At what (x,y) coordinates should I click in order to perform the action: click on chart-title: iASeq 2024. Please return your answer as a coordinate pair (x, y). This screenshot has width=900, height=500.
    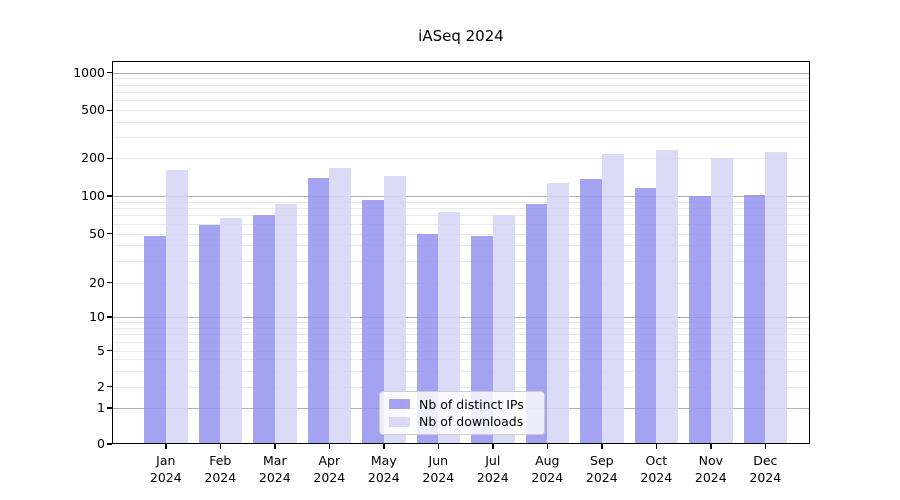
    Looking at the image, I should click on (461, 36).